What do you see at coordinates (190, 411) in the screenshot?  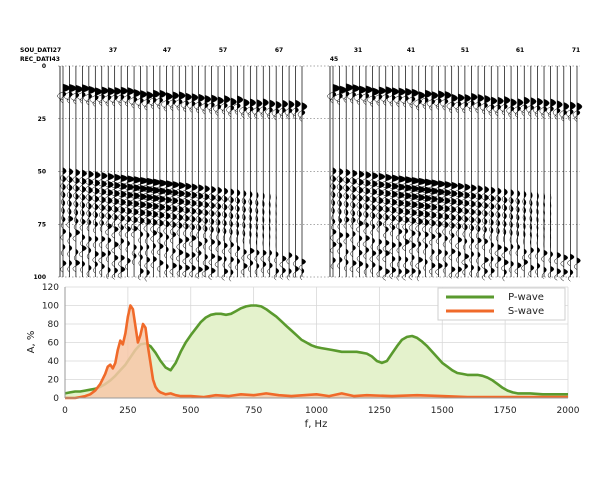 I see `x-tick-label: 500` at bounding box center [190, 411].